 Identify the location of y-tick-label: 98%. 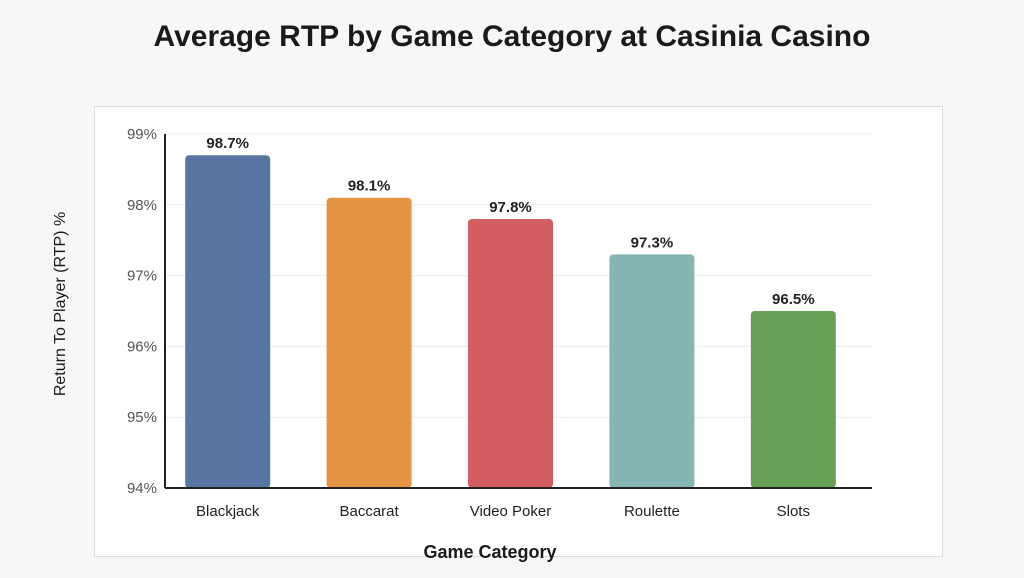
(142, 205).